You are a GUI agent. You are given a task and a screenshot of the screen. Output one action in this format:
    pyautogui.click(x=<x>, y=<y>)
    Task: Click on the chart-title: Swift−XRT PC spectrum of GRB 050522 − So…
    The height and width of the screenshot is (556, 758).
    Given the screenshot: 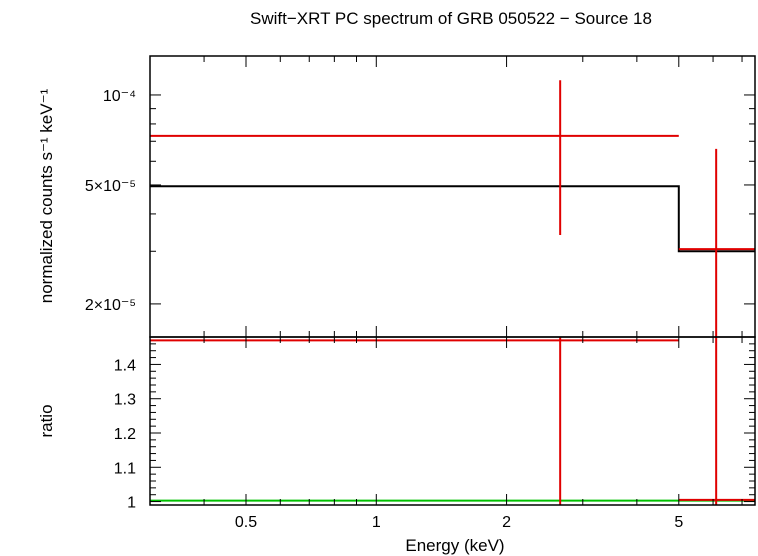 What is the action you would take?
    pyautogui.click(x=451, y=18)
    